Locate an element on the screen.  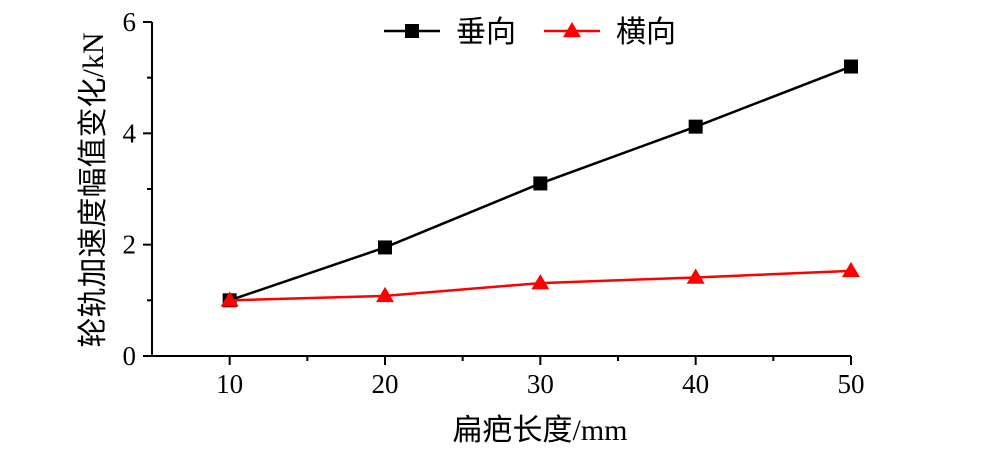
x-tick-label: 30 is located at coordinates (540, 384).